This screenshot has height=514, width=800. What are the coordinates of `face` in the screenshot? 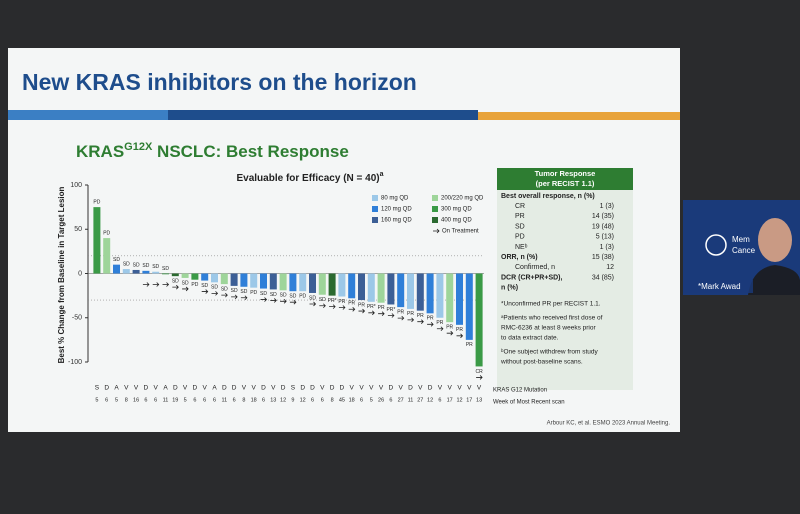 It's located at (775, 240).